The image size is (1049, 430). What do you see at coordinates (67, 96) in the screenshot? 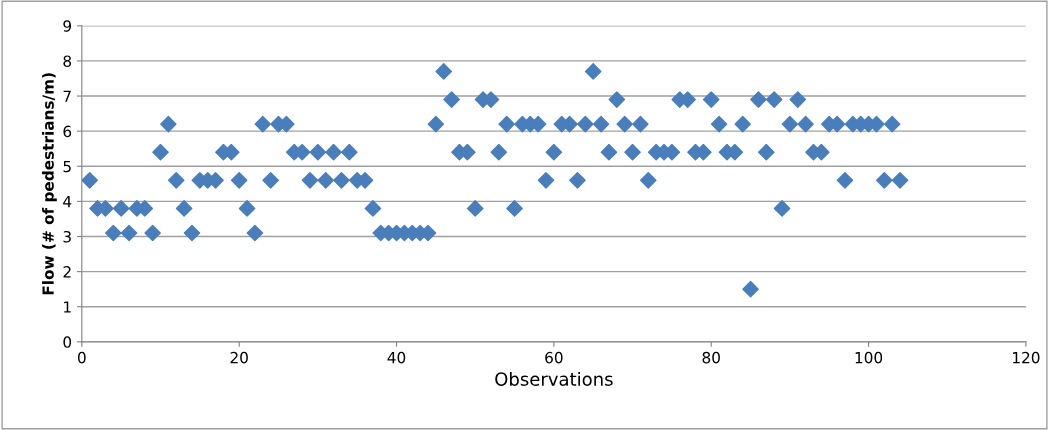
I see `y-tick-label: 7` at bounding box center [67, 96].